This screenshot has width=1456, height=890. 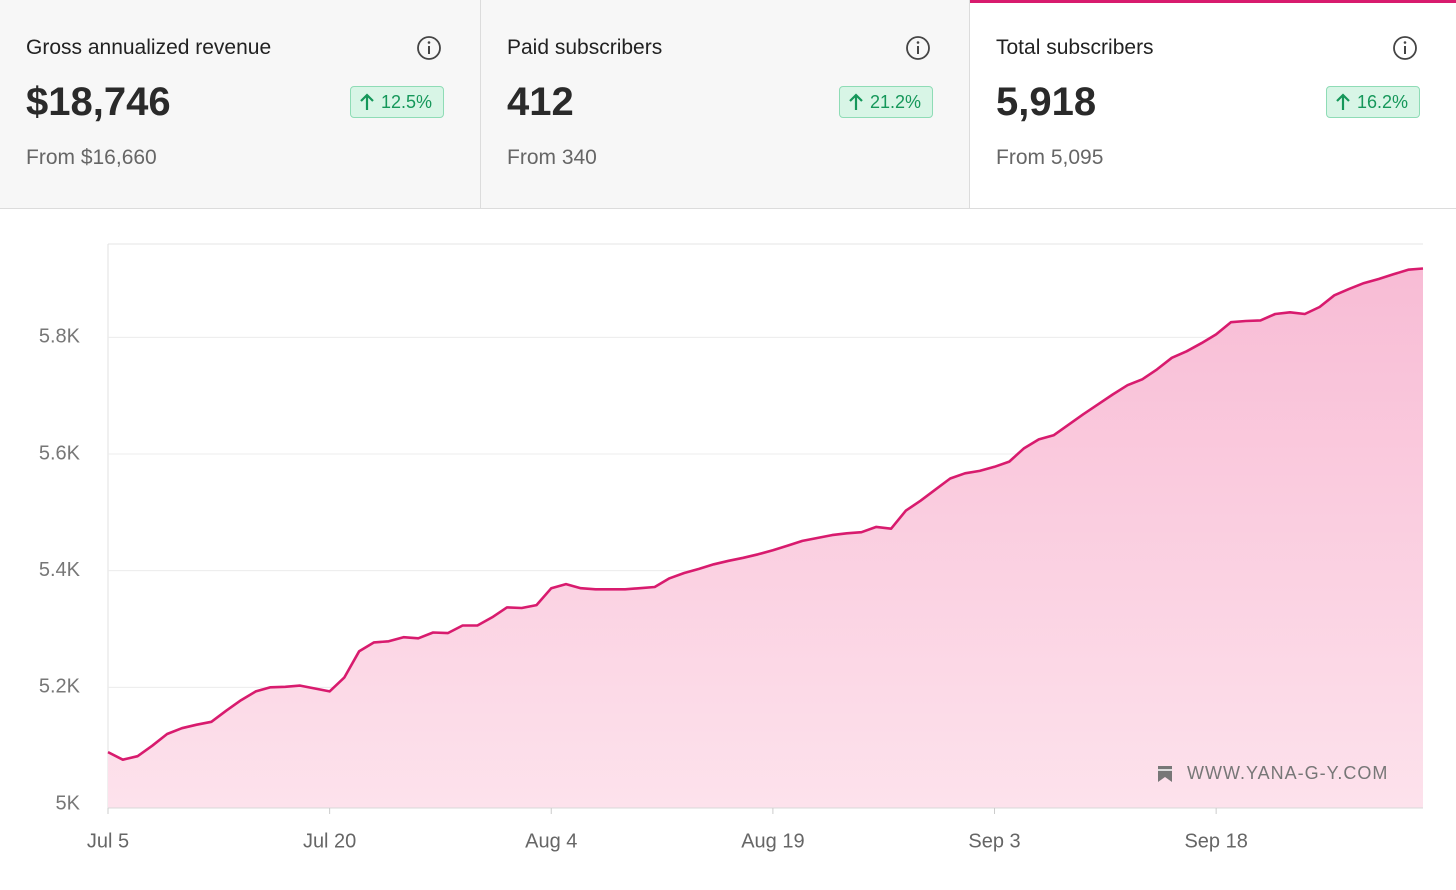 What do you see at coordinates (1213, 104) in the screenshot?
I see `metric-card: Total subscribers 5,918 16.2% From 5,095` at bounding box center [1213, 104].